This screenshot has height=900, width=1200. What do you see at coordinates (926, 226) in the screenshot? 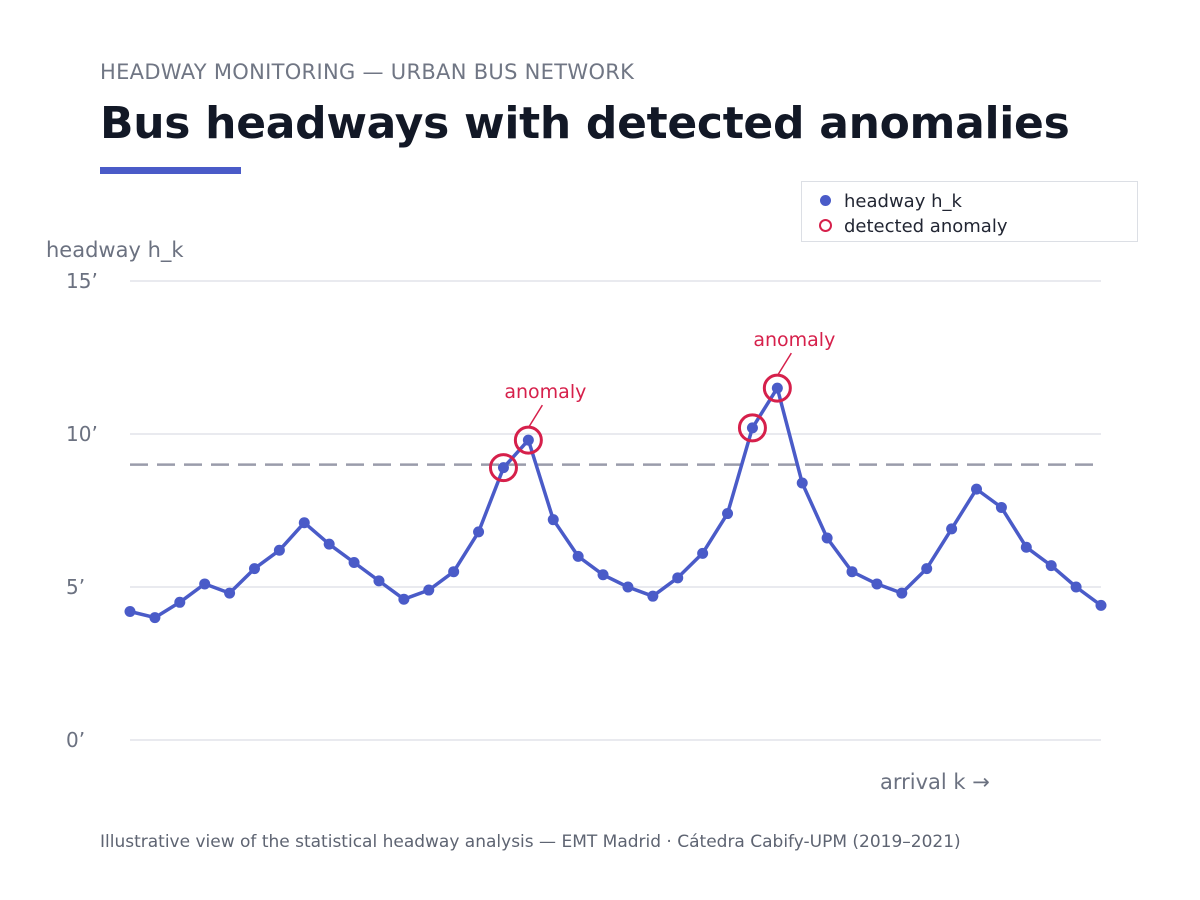
I see `legend-label-anomaly: detected anomaly` at bounding box center [926, 226].